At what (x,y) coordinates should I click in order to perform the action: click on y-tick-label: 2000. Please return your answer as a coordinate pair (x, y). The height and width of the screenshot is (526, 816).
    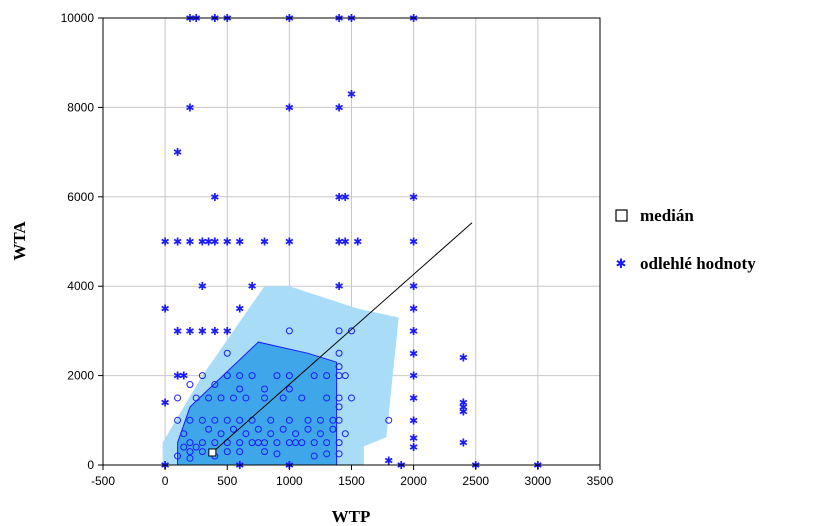
    Looking at the image, I should click on (80, 376).